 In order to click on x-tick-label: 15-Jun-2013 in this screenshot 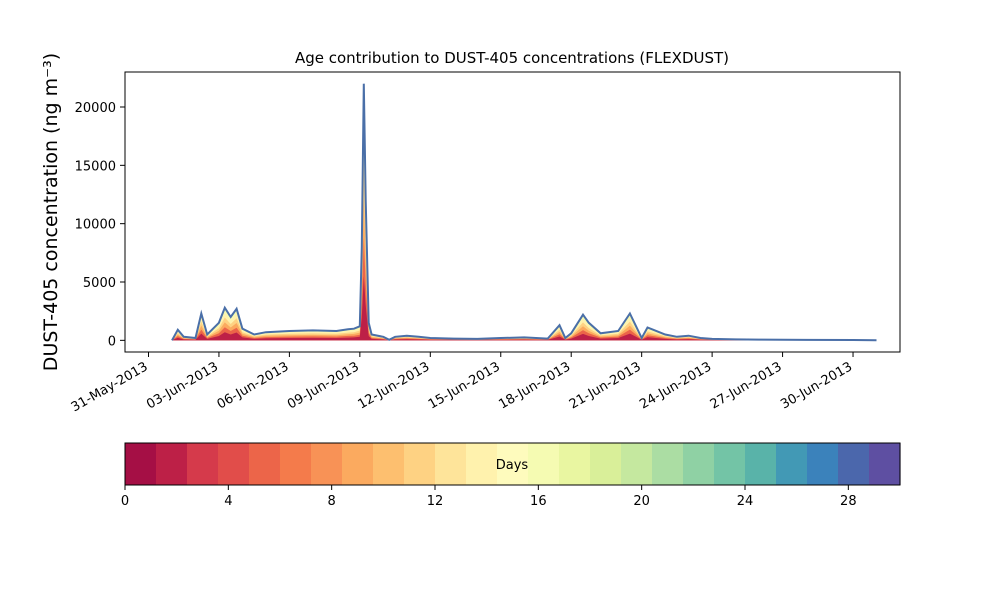, I will do `click(464, 385)`.